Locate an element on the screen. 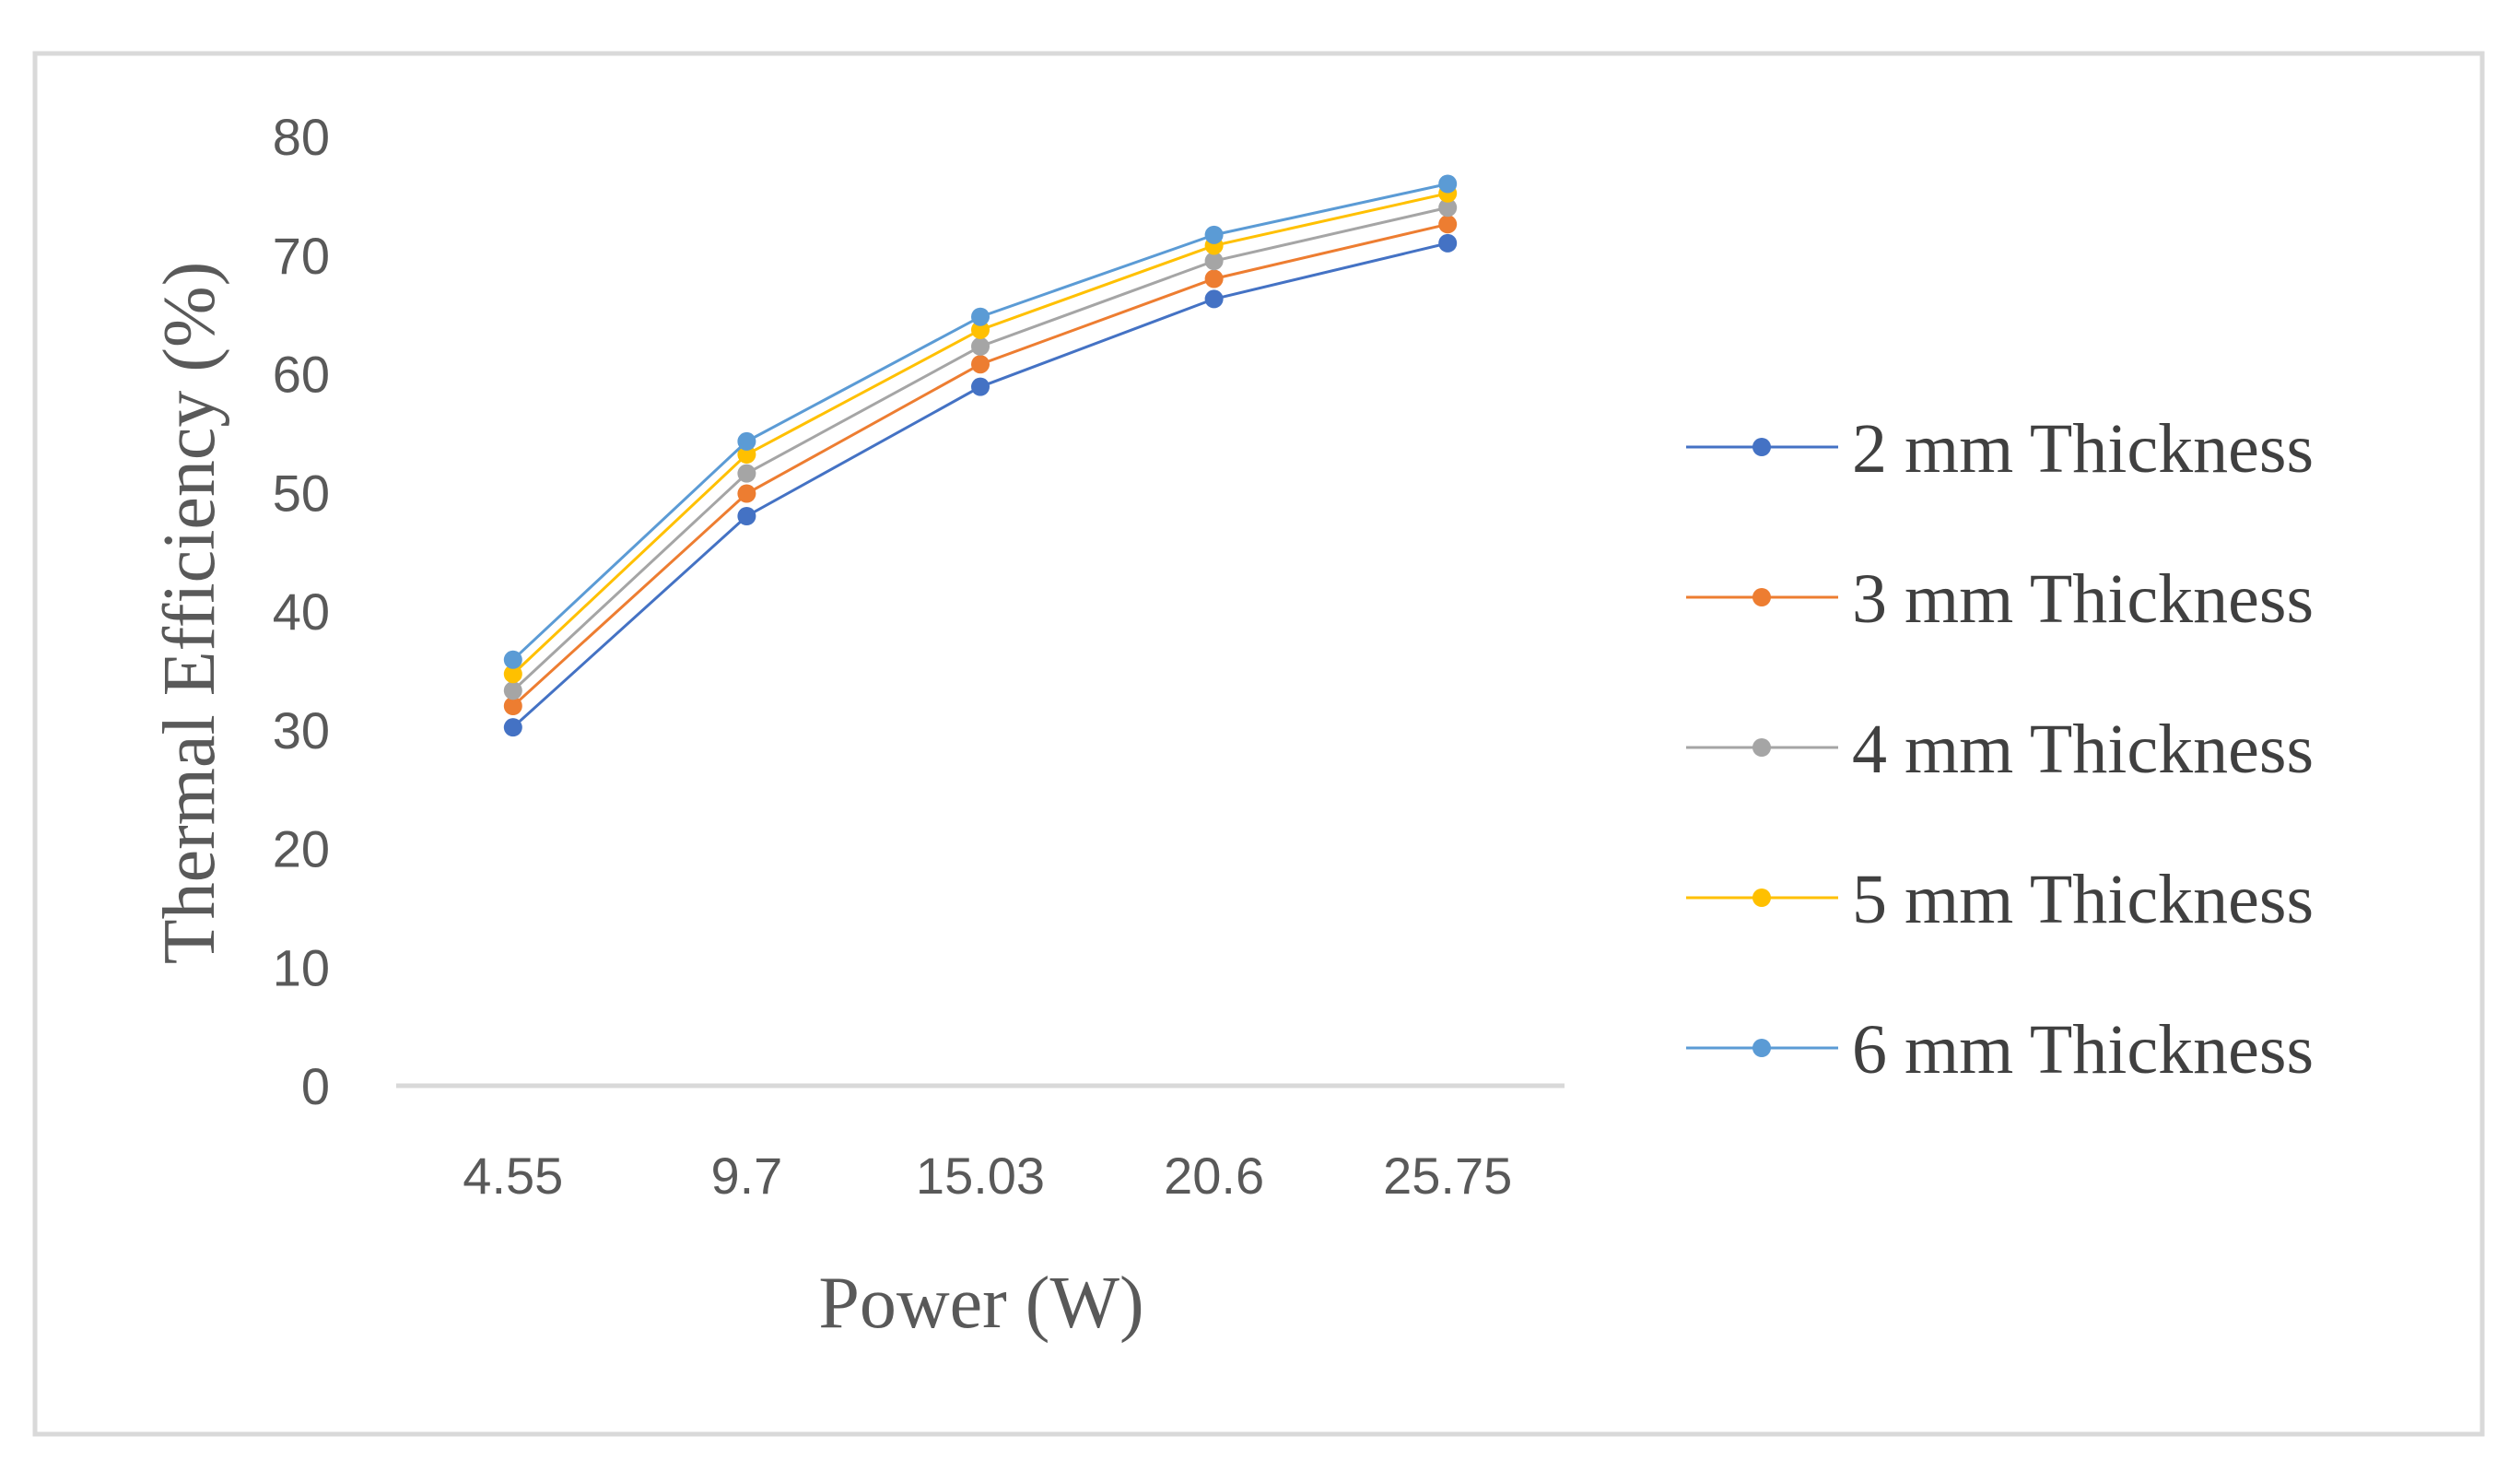 Image resolution: width=2520 pixels, height=1471 pixels. x-tick-label: 25.75 is located at coordinates (1447, 1176).